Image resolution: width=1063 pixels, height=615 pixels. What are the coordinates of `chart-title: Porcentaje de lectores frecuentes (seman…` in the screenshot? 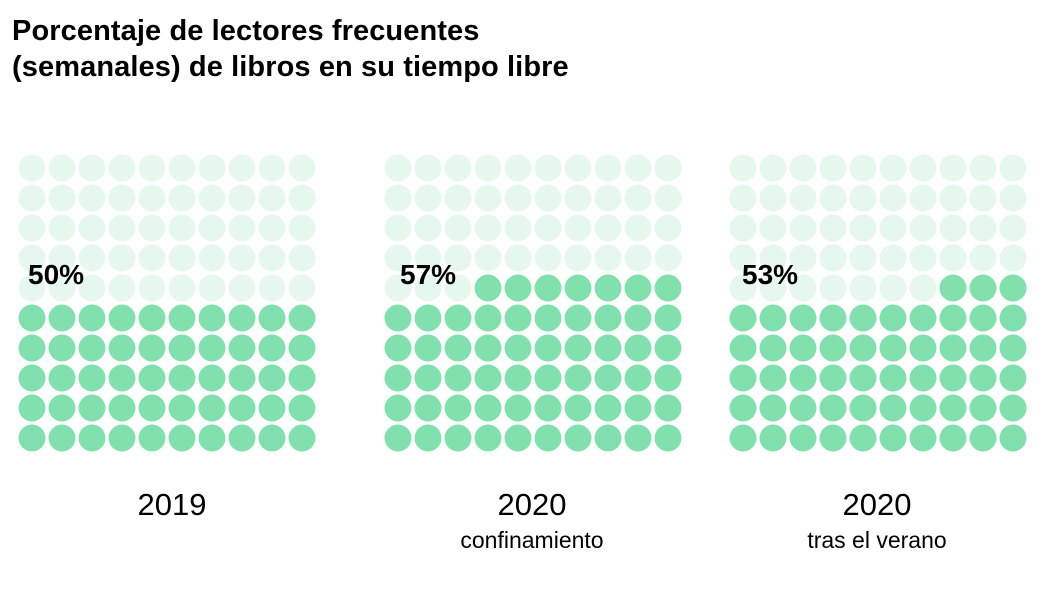 It's located at (462, 49).